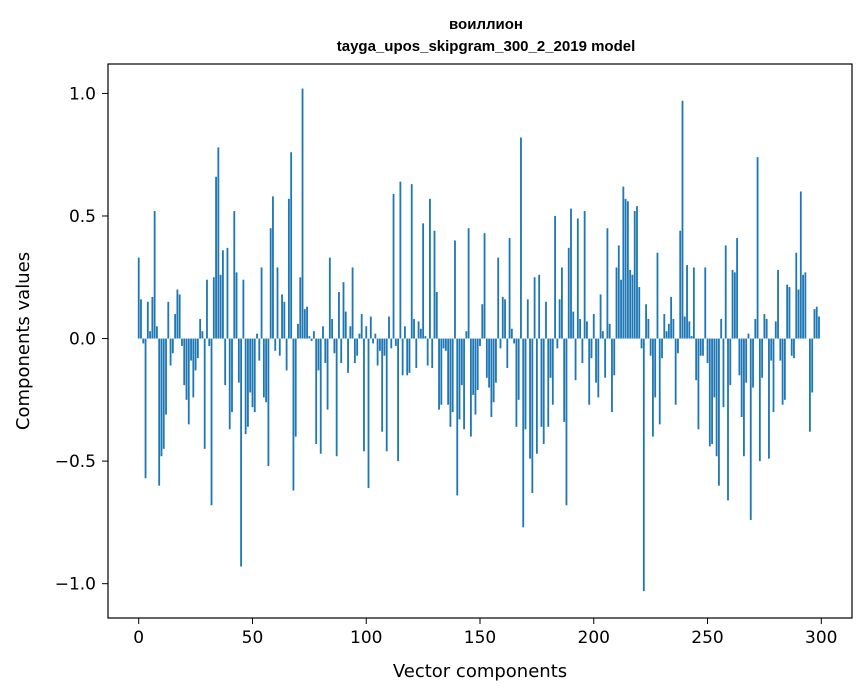  Describe the element at coordinates (253, 638) in the screenshot. I see `x-tick-label: 50` at that location.